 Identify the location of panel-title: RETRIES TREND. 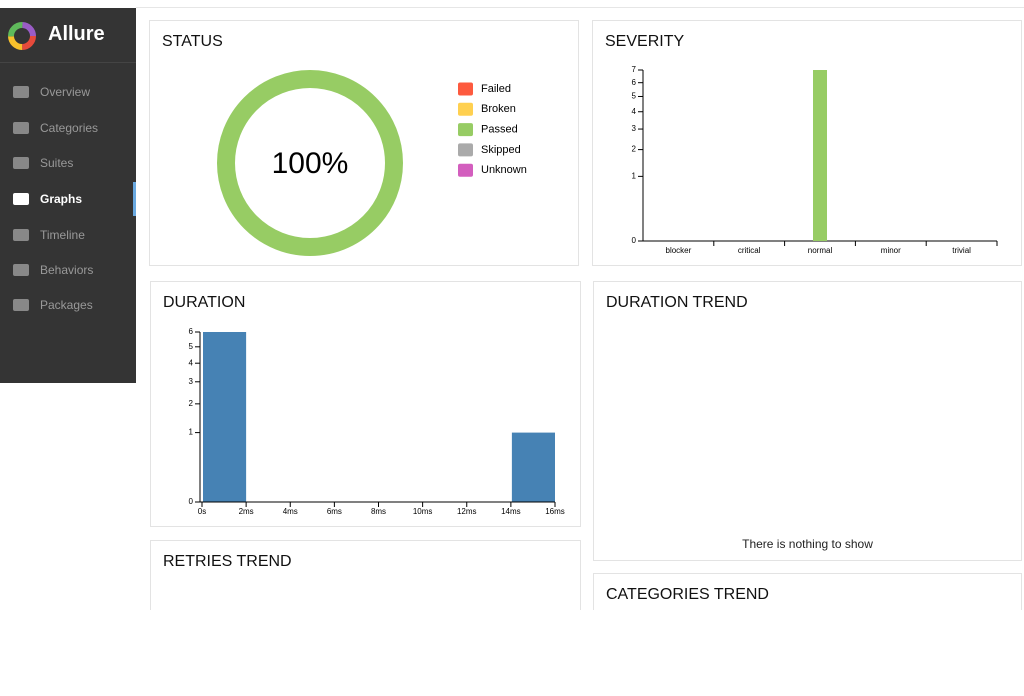
(227, 561).